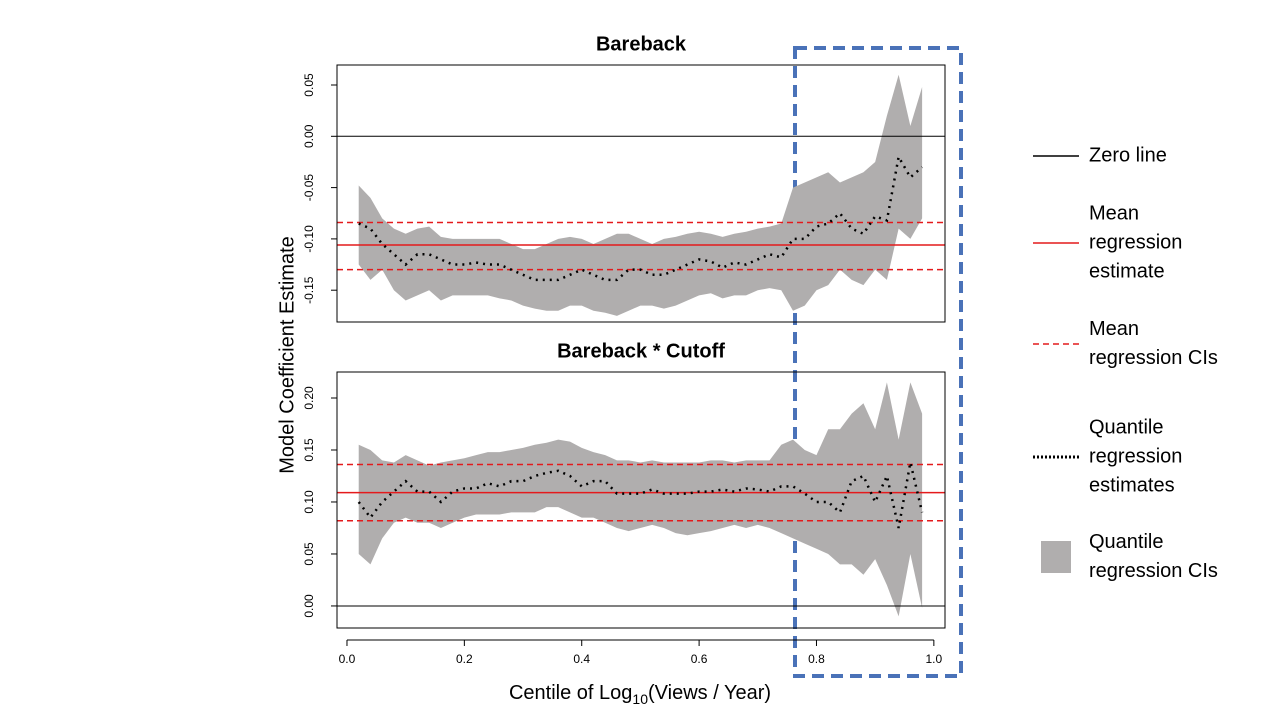 The image size is (1280, 720). What do you see at coordinates (309, 450) in the screenshot?
I see `y-tick-label: 0.15` at bounding box center [309, 450].